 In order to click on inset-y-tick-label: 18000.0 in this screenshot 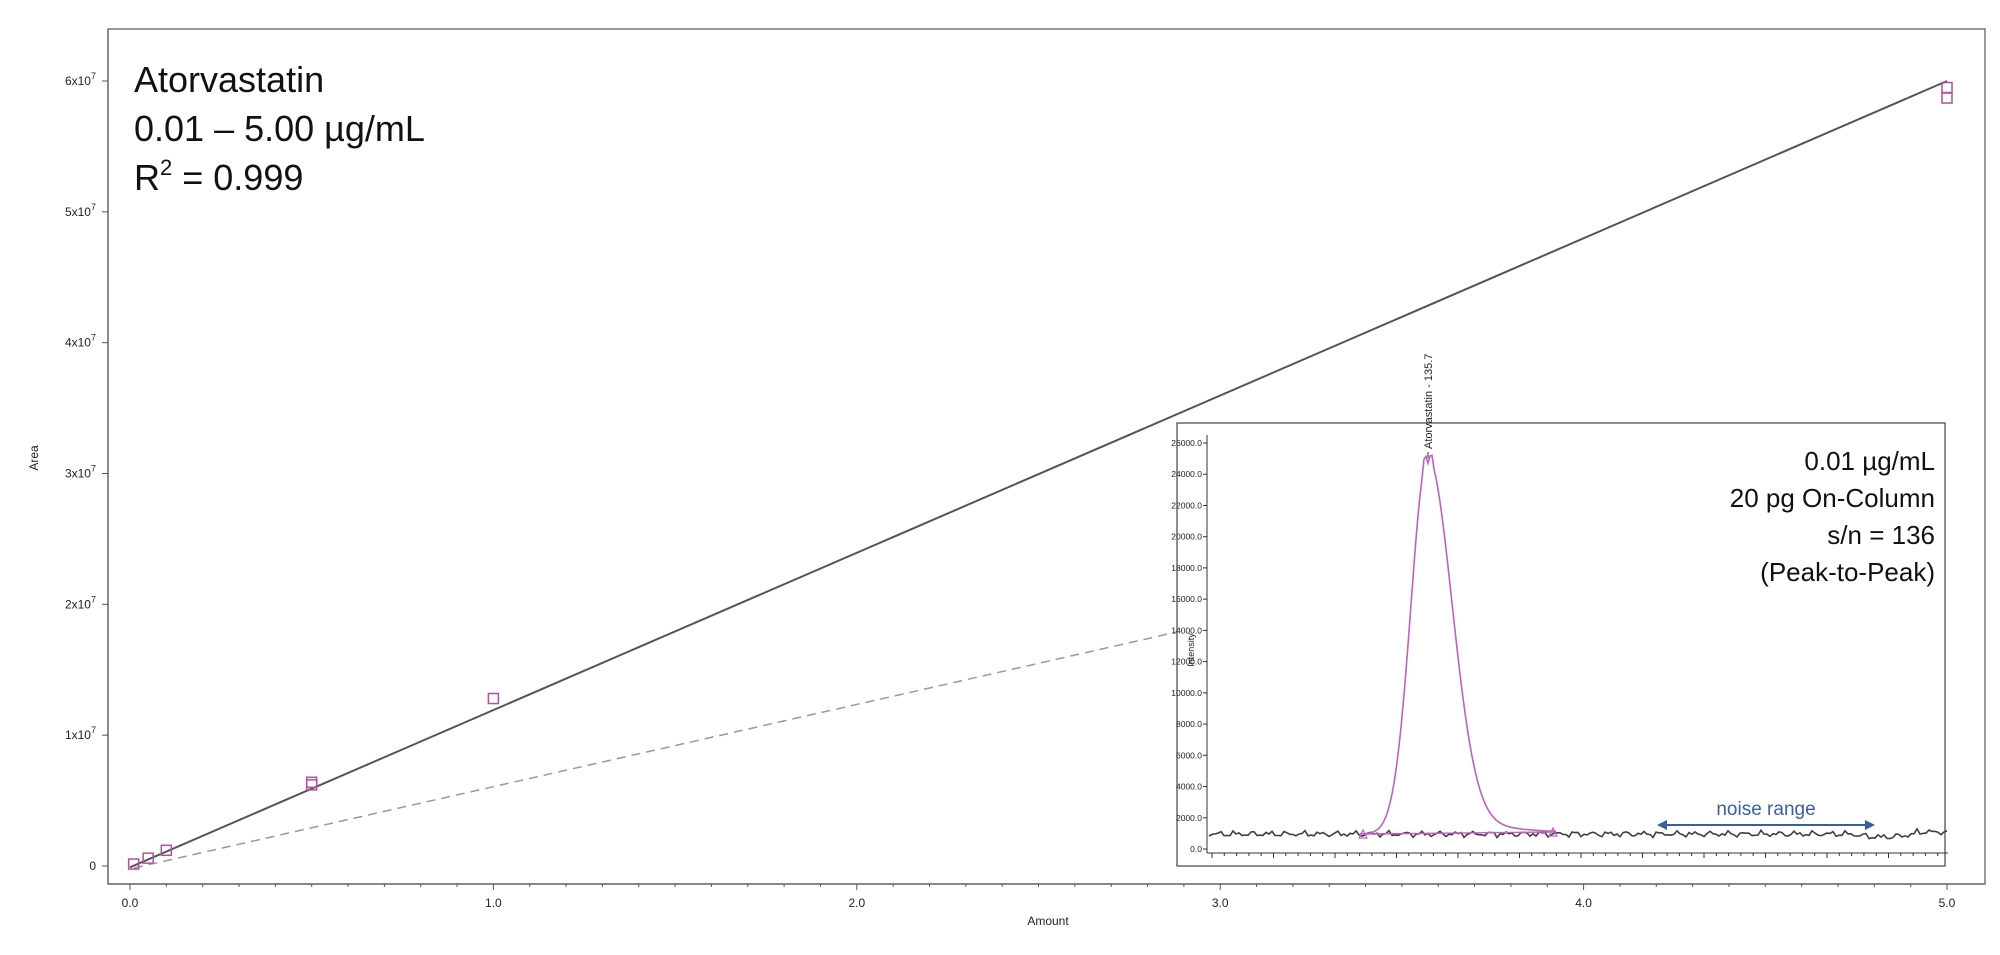, I will do `click(1186, 568)`.